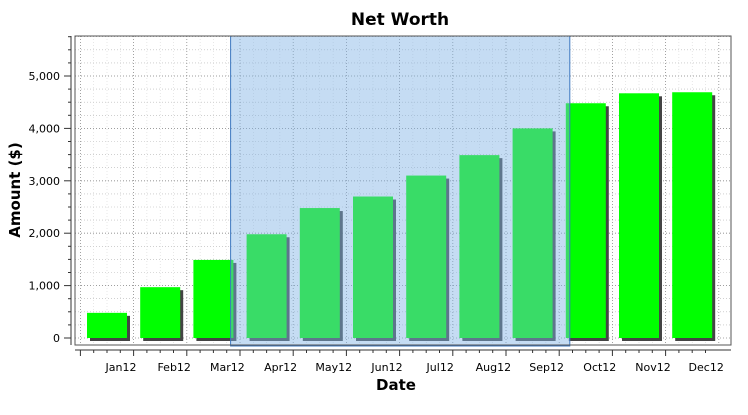  Describe the element at coordinates (546, 367) in the screenshot. I see `x-tick-label: Sep12` at that location.